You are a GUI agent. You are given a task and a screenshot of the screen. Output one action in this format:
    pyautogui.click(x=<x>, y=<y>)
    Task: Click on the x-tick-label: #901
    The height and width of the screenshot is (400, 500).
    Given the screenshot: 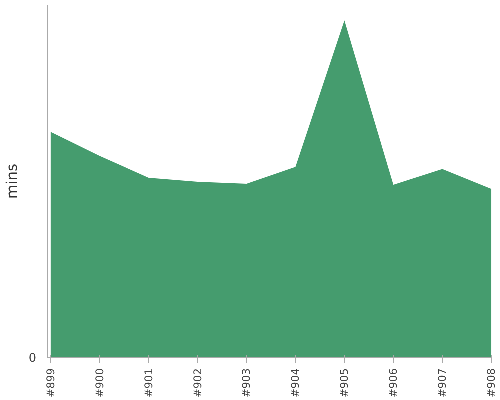 What is the action you would take?
    pyautogui.click(x=149, y=383)
    